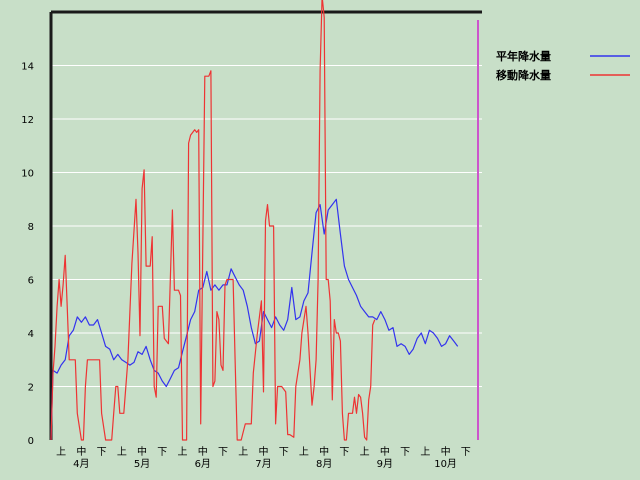  What do you see at coordinates (445, 464) in the screenshot?
I see `x-month-label: 10月` at bounding box center [445, 464].